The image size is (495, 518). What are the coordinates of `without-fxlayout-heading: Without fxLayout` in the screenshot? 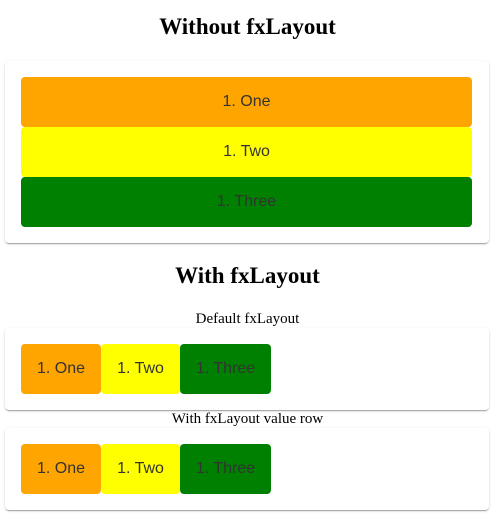 It's located at (247, 26).